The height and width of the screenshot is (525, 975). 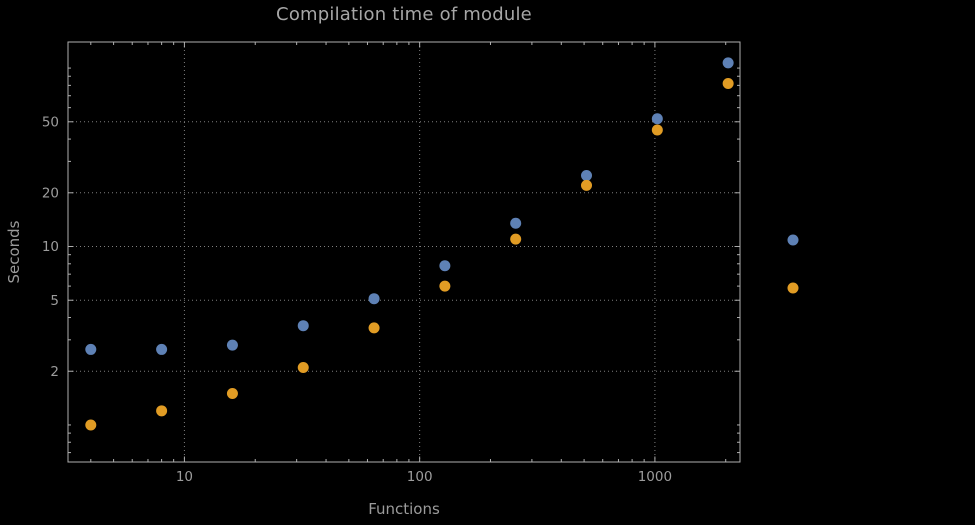 What do you see at coordinates (54, 301) in the screenshot?
I see `y-tick-label-5: 5` at bounding box center [54, 301].